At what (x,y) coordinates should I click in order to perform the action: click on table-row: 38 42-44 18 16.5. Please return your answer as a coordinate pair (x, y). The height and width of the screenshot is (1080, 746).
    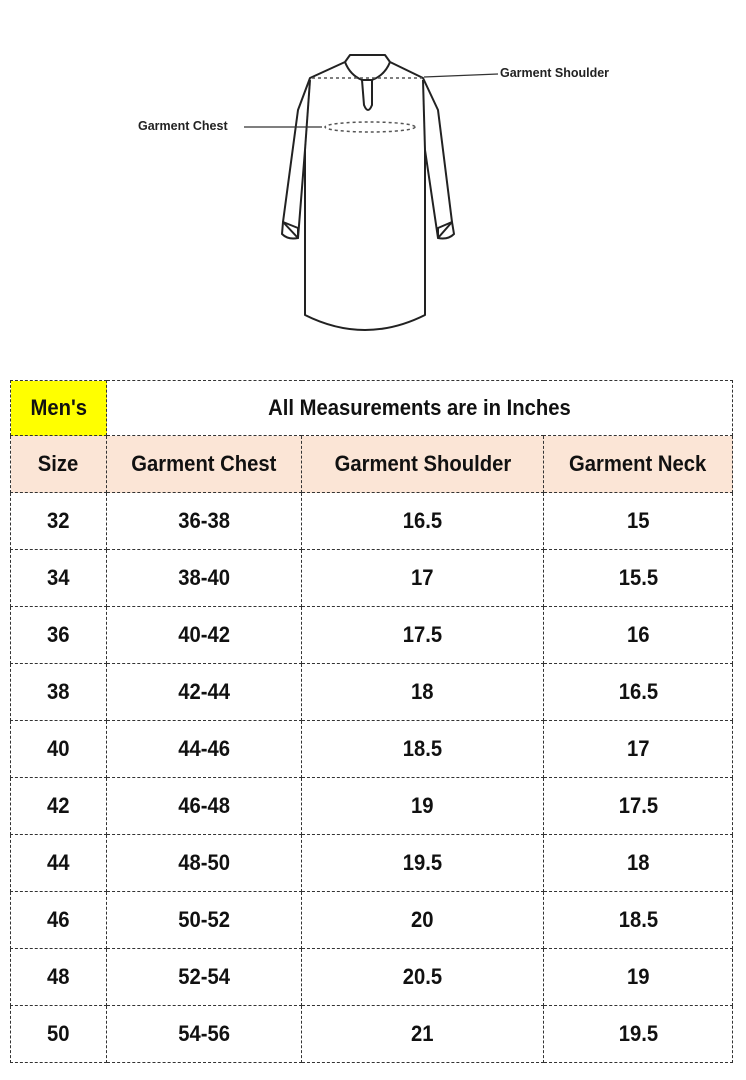
    Looking at the image, I should click on (371, 692).